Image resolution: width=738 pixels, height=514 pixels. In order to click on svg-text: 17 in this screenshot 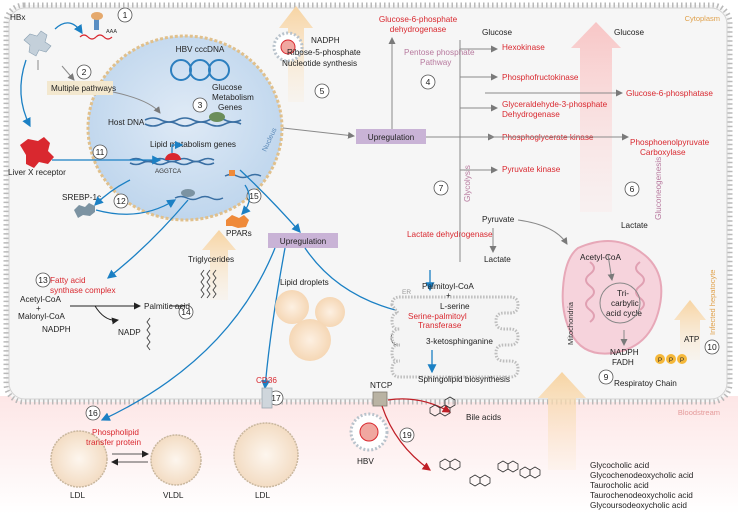, I will do `click(276, 398)`.